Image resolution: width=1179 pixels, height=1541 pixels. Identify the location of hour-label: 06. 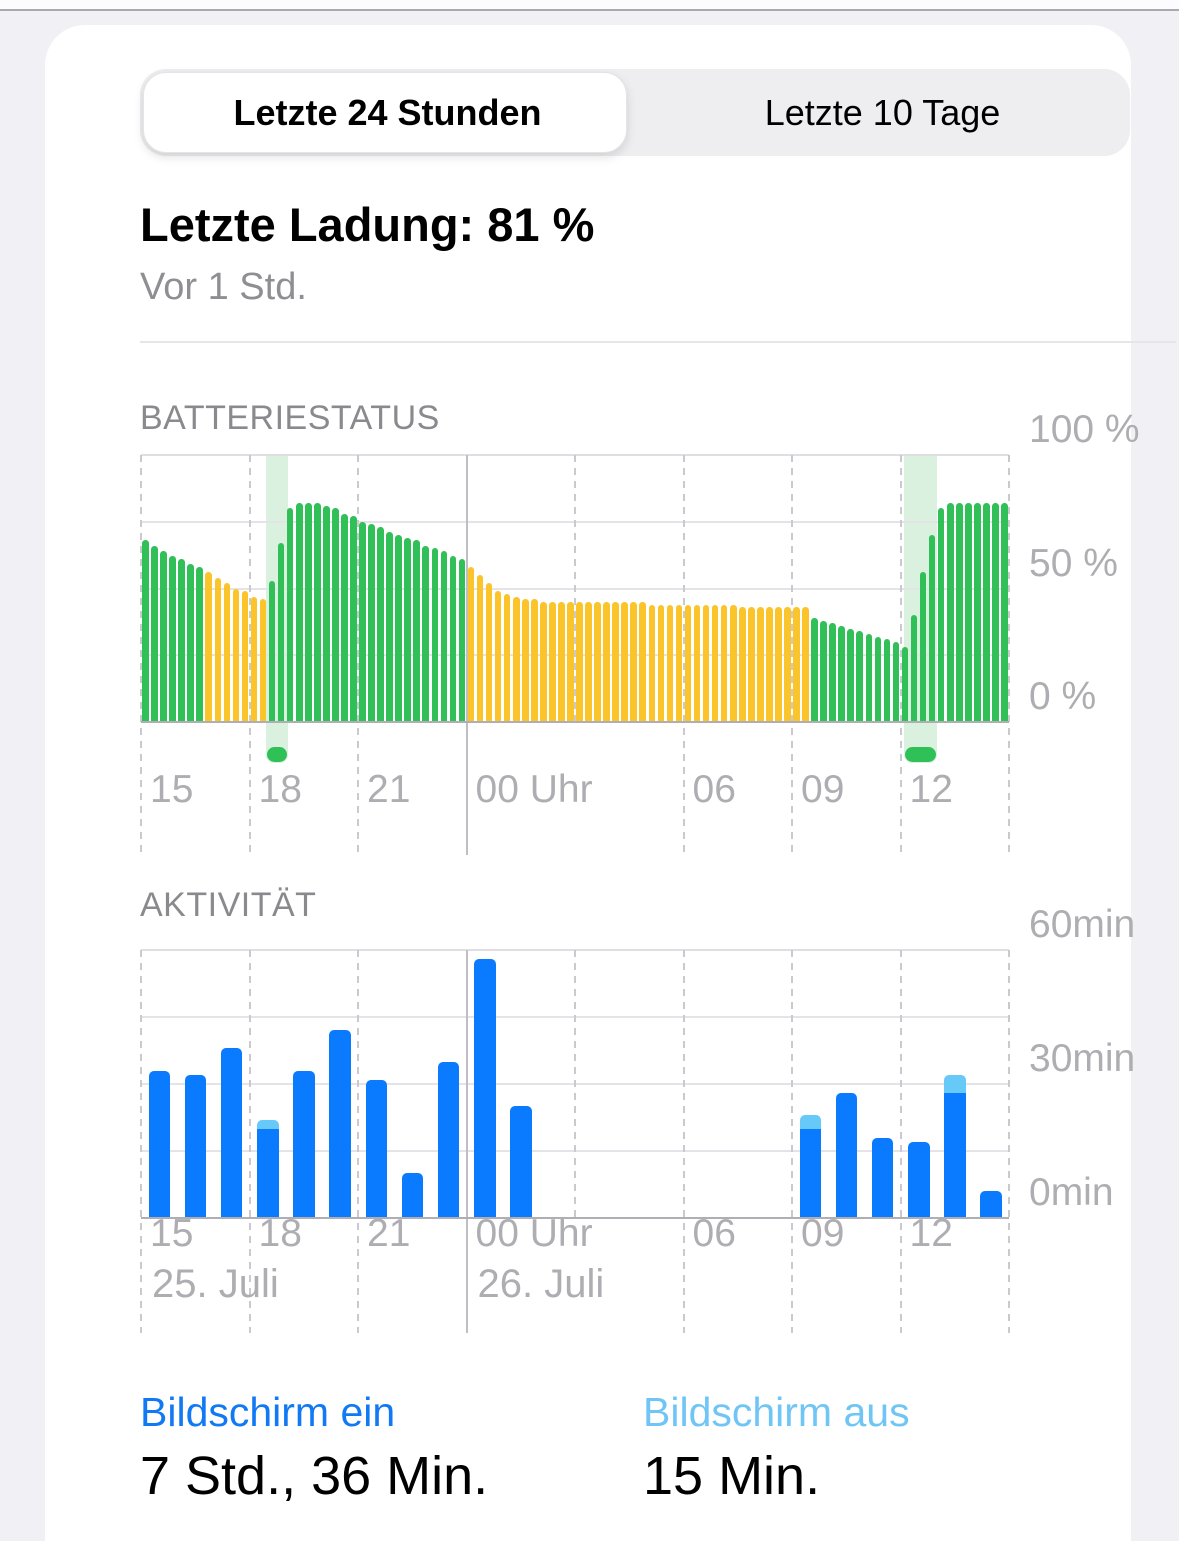
(714, 789).